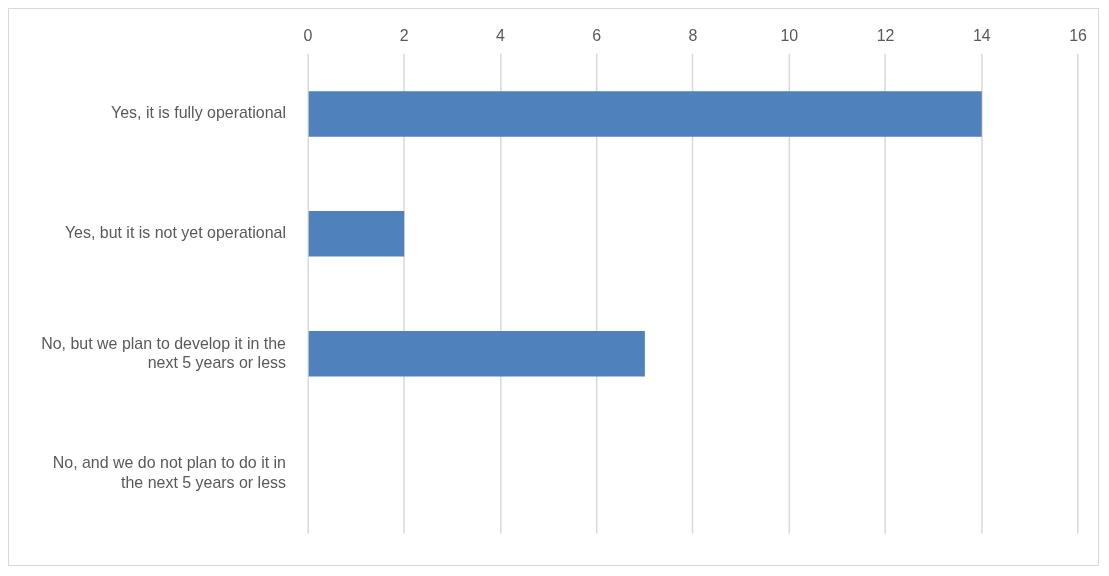 This screenshot has width=1109, height=576. I want to click on x-tick-label: 14, so click(981, 35).